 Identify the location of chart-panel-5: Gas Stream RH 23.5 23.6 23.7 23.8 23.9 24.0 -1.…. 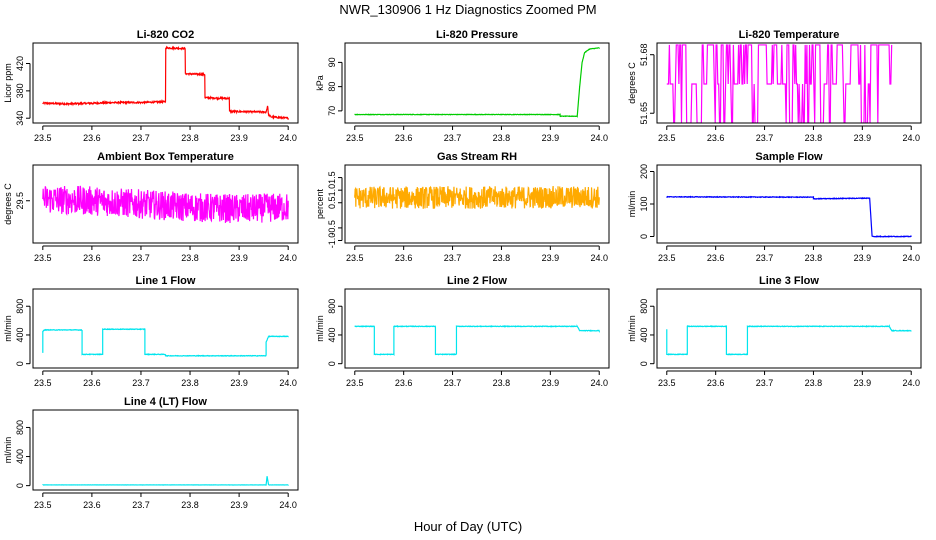
(462, 207).